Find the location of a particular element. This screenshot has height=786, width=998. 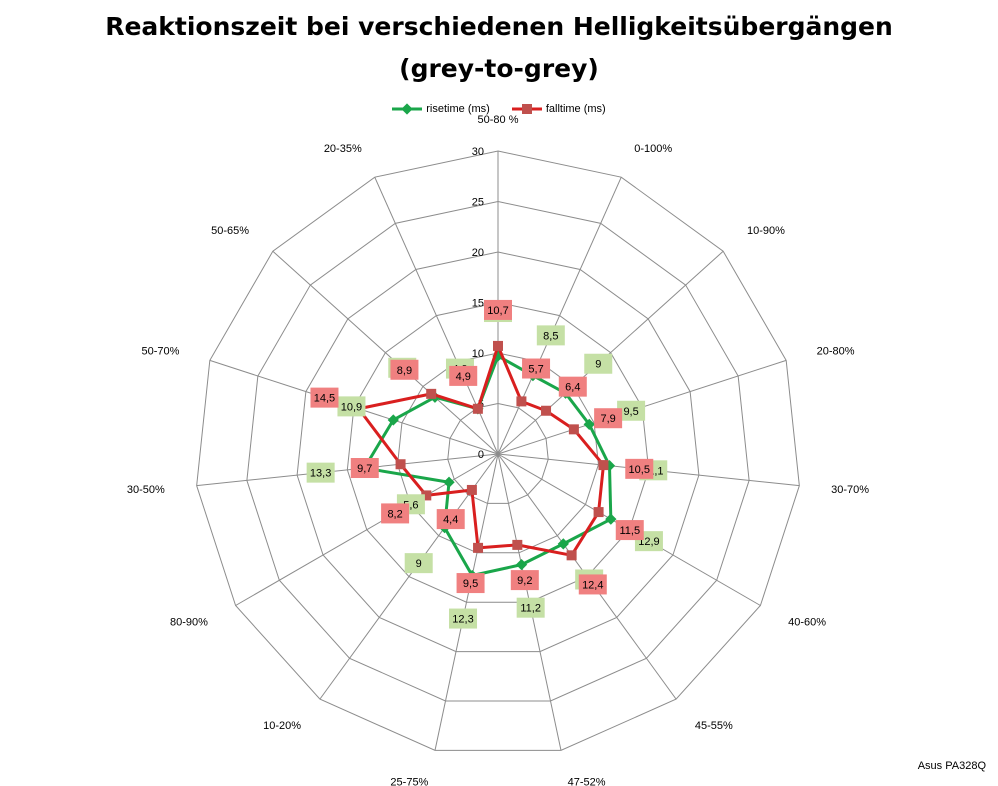

category-label: 30-70% is located at coordinates (850, 490).